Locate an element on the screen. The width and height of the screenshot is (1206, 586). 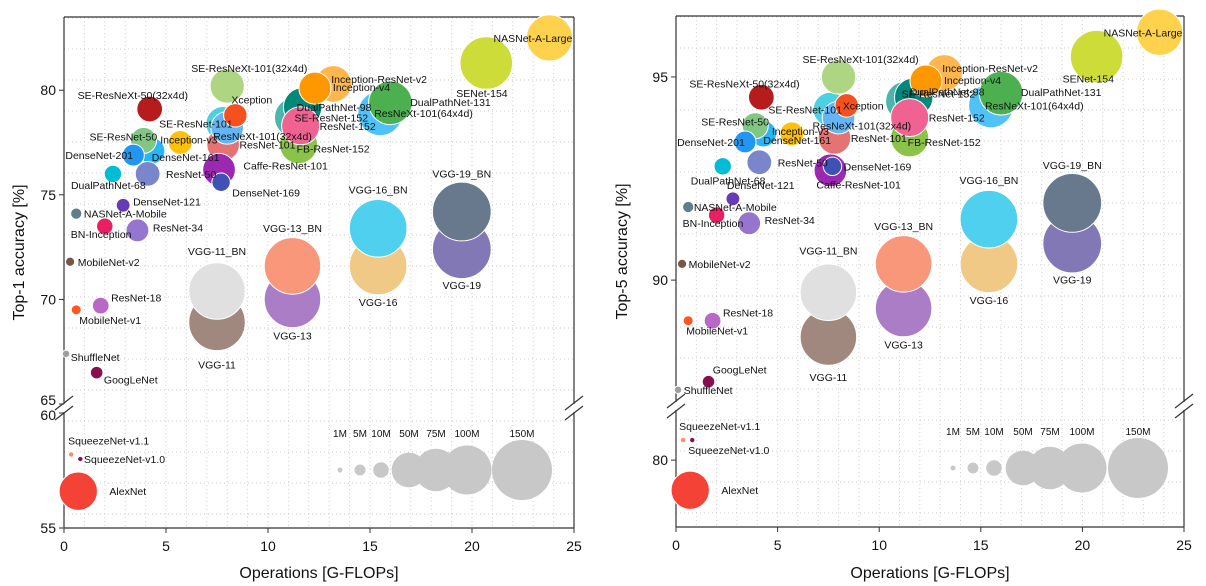
point-label-mobilenet-v1: MobileNet-v1 is located at coordinates (110, 321).